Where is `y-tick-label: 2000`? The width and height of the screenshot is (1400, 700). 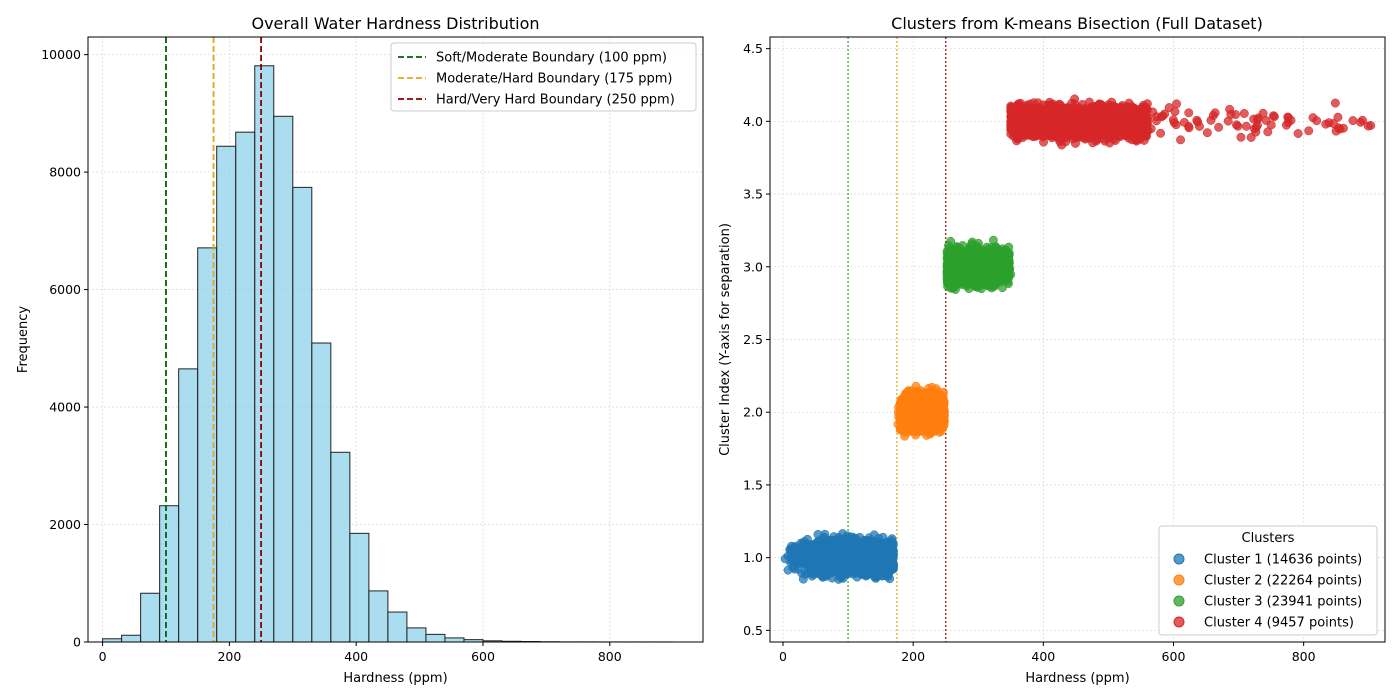 y-tick-label: 2000 is located at coordinates (65, 524).